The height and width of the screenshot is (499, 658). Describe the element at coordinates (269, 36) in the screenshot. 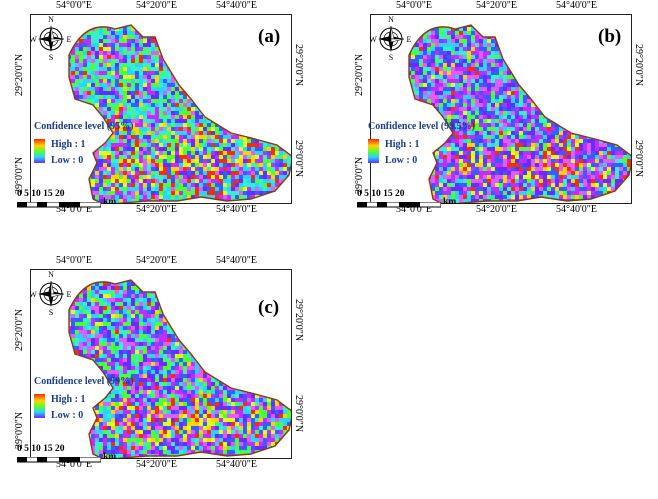

I see `panel-label: (a)` at that location.